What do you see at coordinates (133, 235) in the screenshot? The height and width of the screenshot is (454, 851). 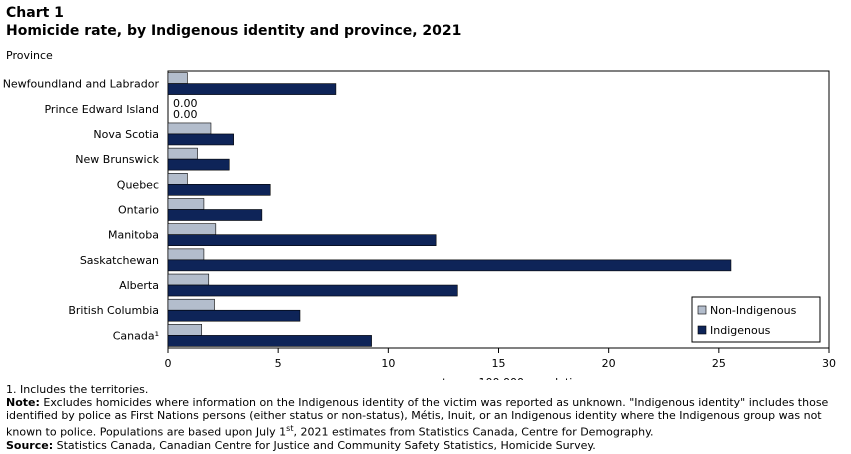 I see `category-label-manitoba: Manitoba` at bounding box center [133, 235].